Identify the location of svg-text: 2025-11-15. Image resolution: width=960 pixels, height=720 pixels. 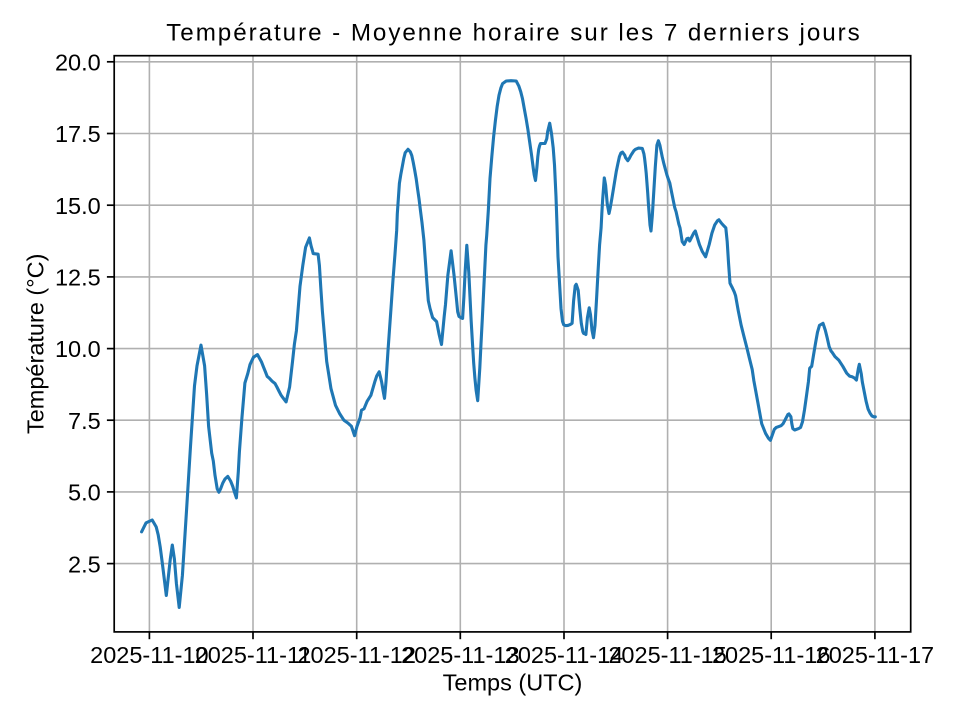
(667, 655).